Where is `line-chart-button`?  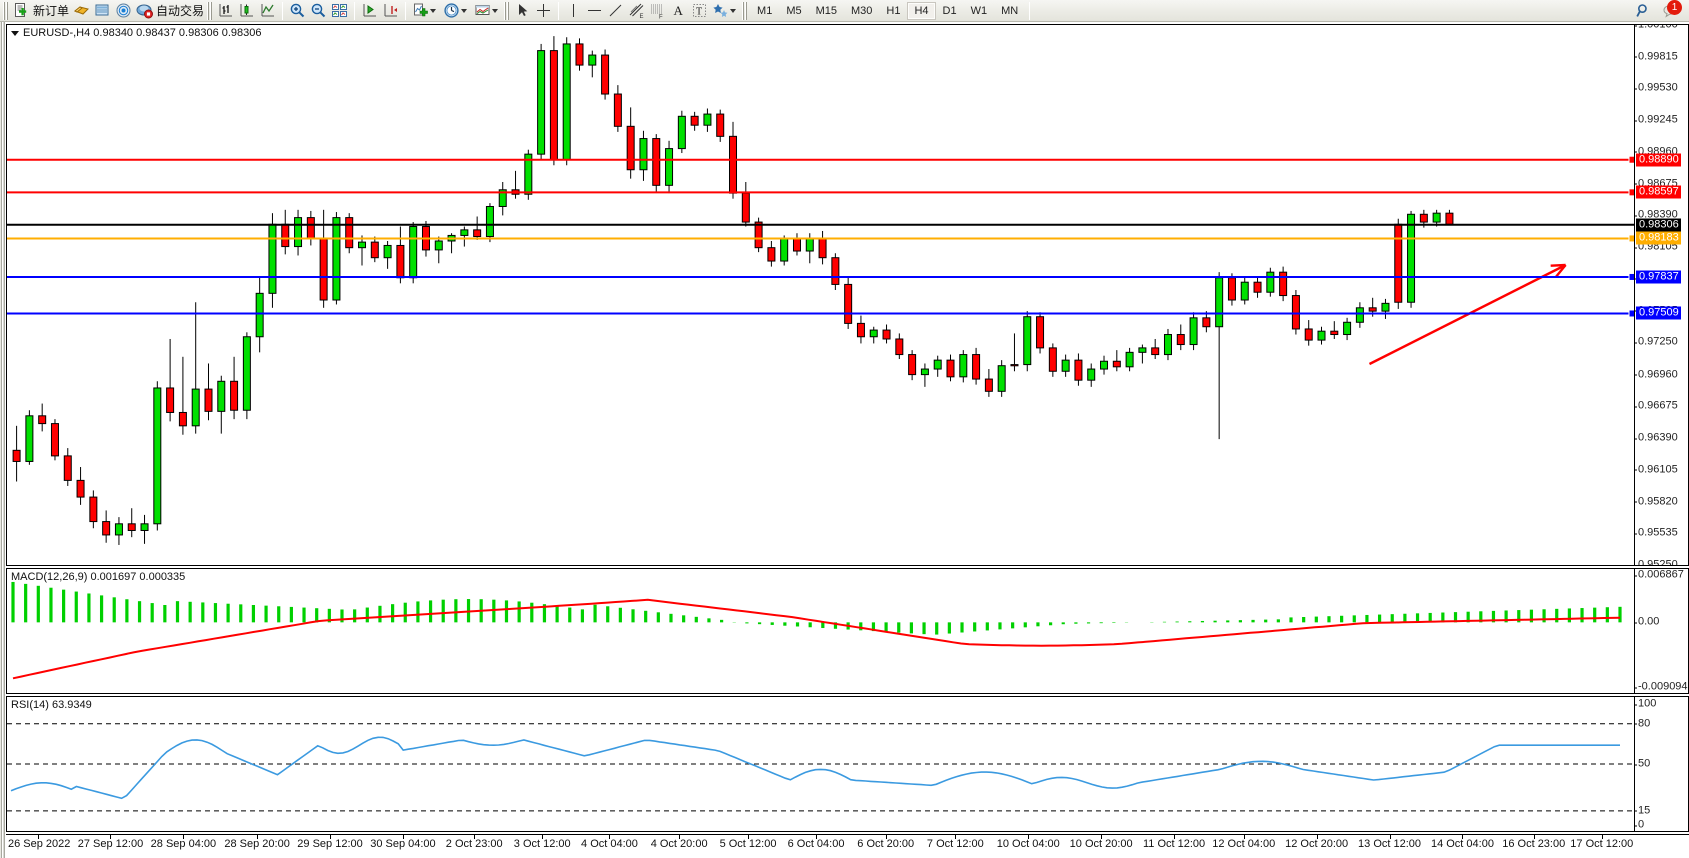
line-chart-button is located at coordinates (267, 11).